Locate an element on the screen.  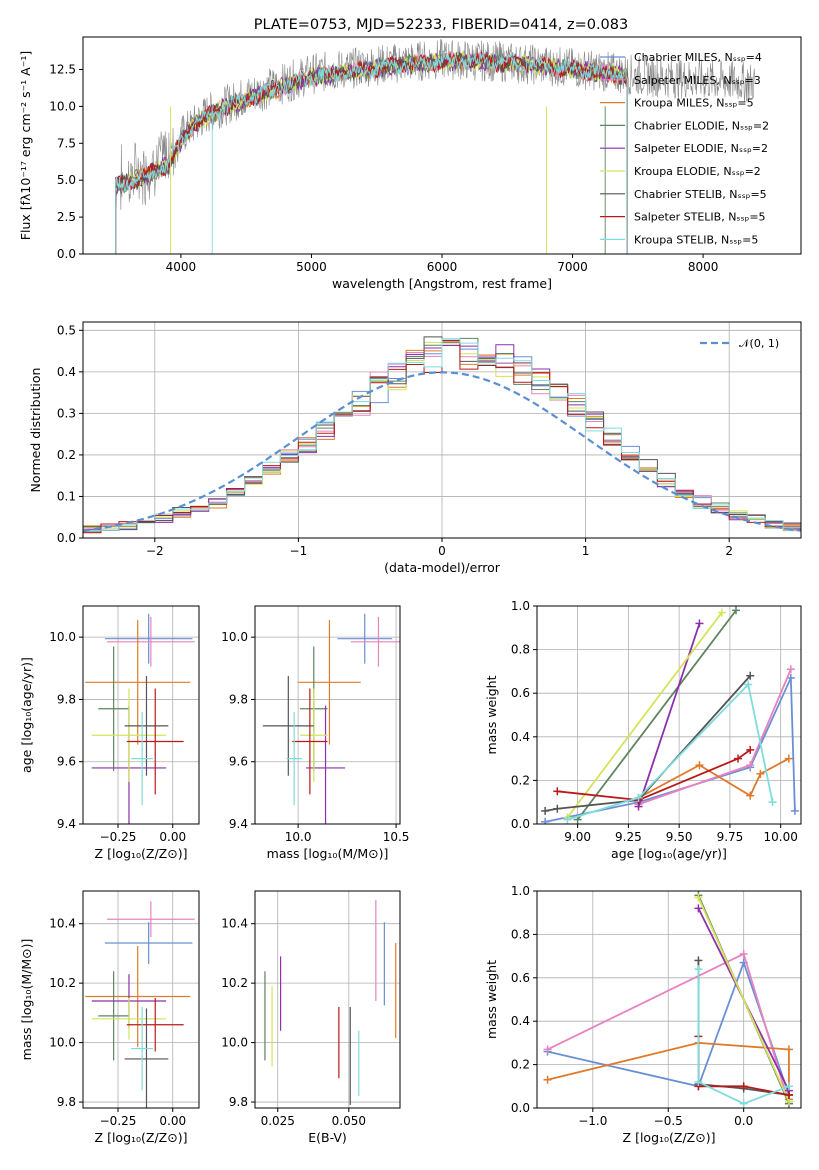
y-axis-label: mass [log₁₀(M/M⊙)] is located at coordinates (26, 1000).